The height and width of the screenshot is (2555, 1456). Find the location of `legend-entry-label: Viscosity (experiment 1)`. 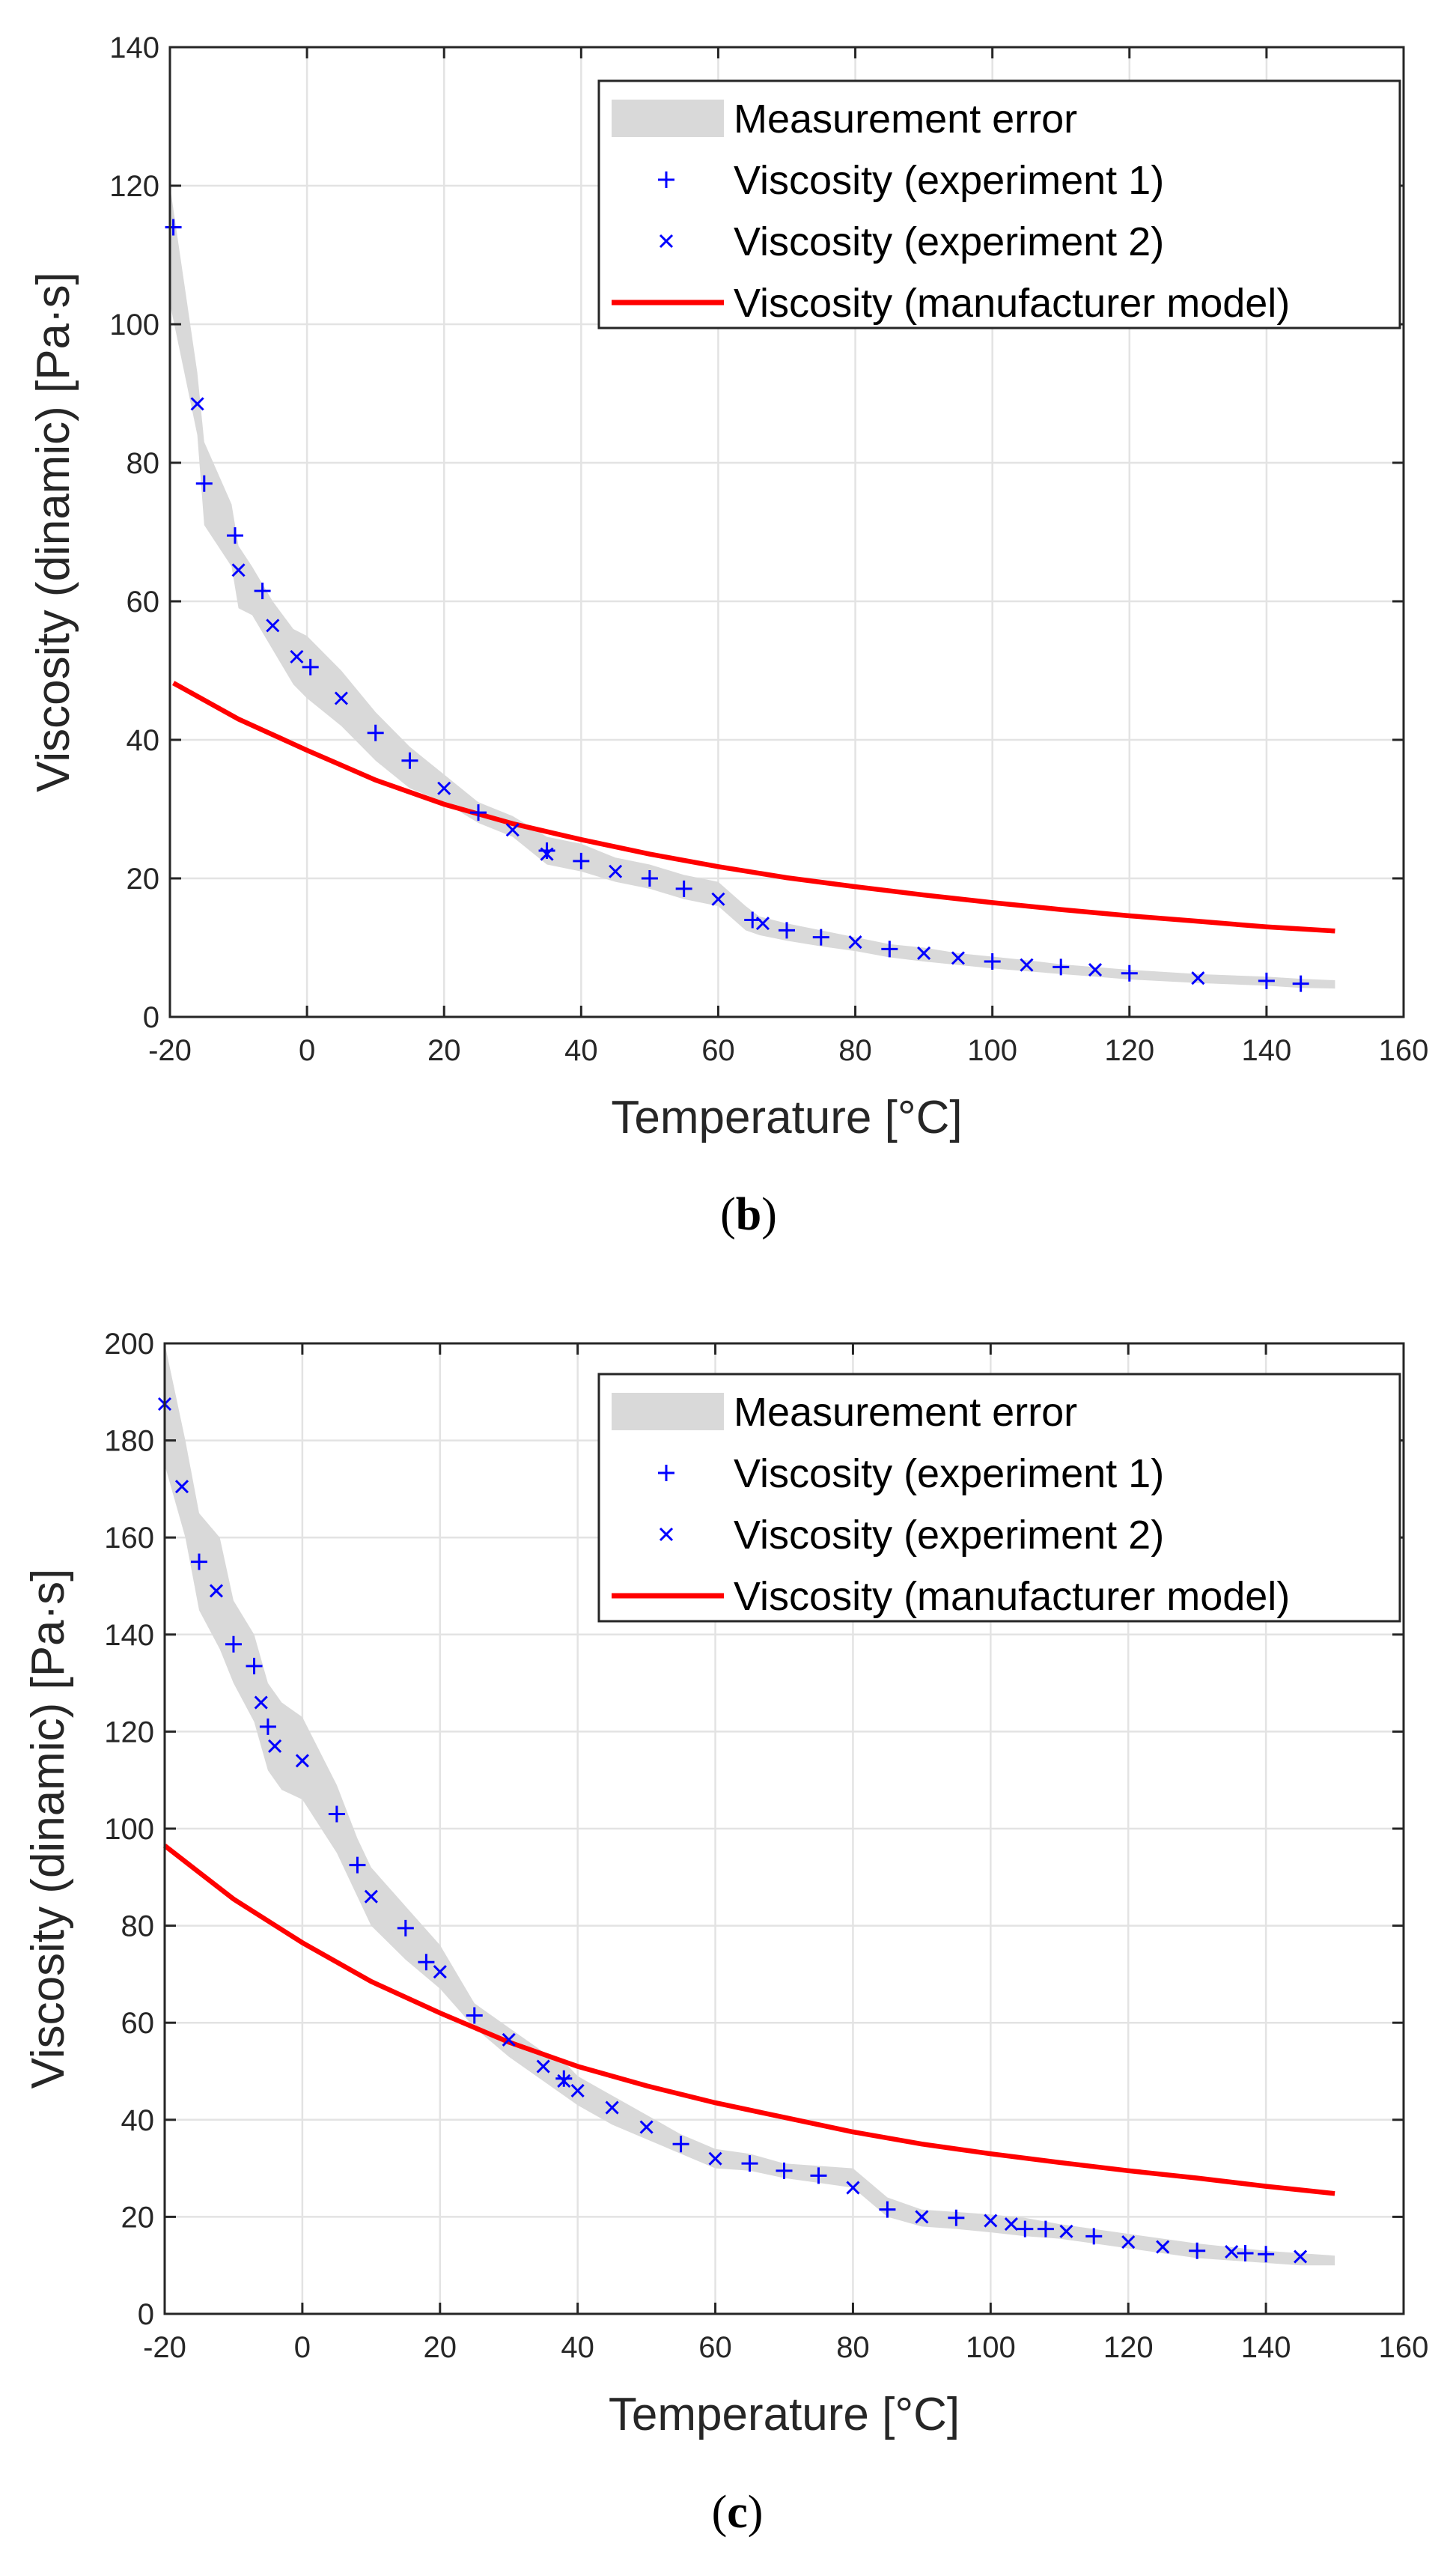

legend-entry-label: Viscosity (experiment 1) is located at coordinates (949, 1473).